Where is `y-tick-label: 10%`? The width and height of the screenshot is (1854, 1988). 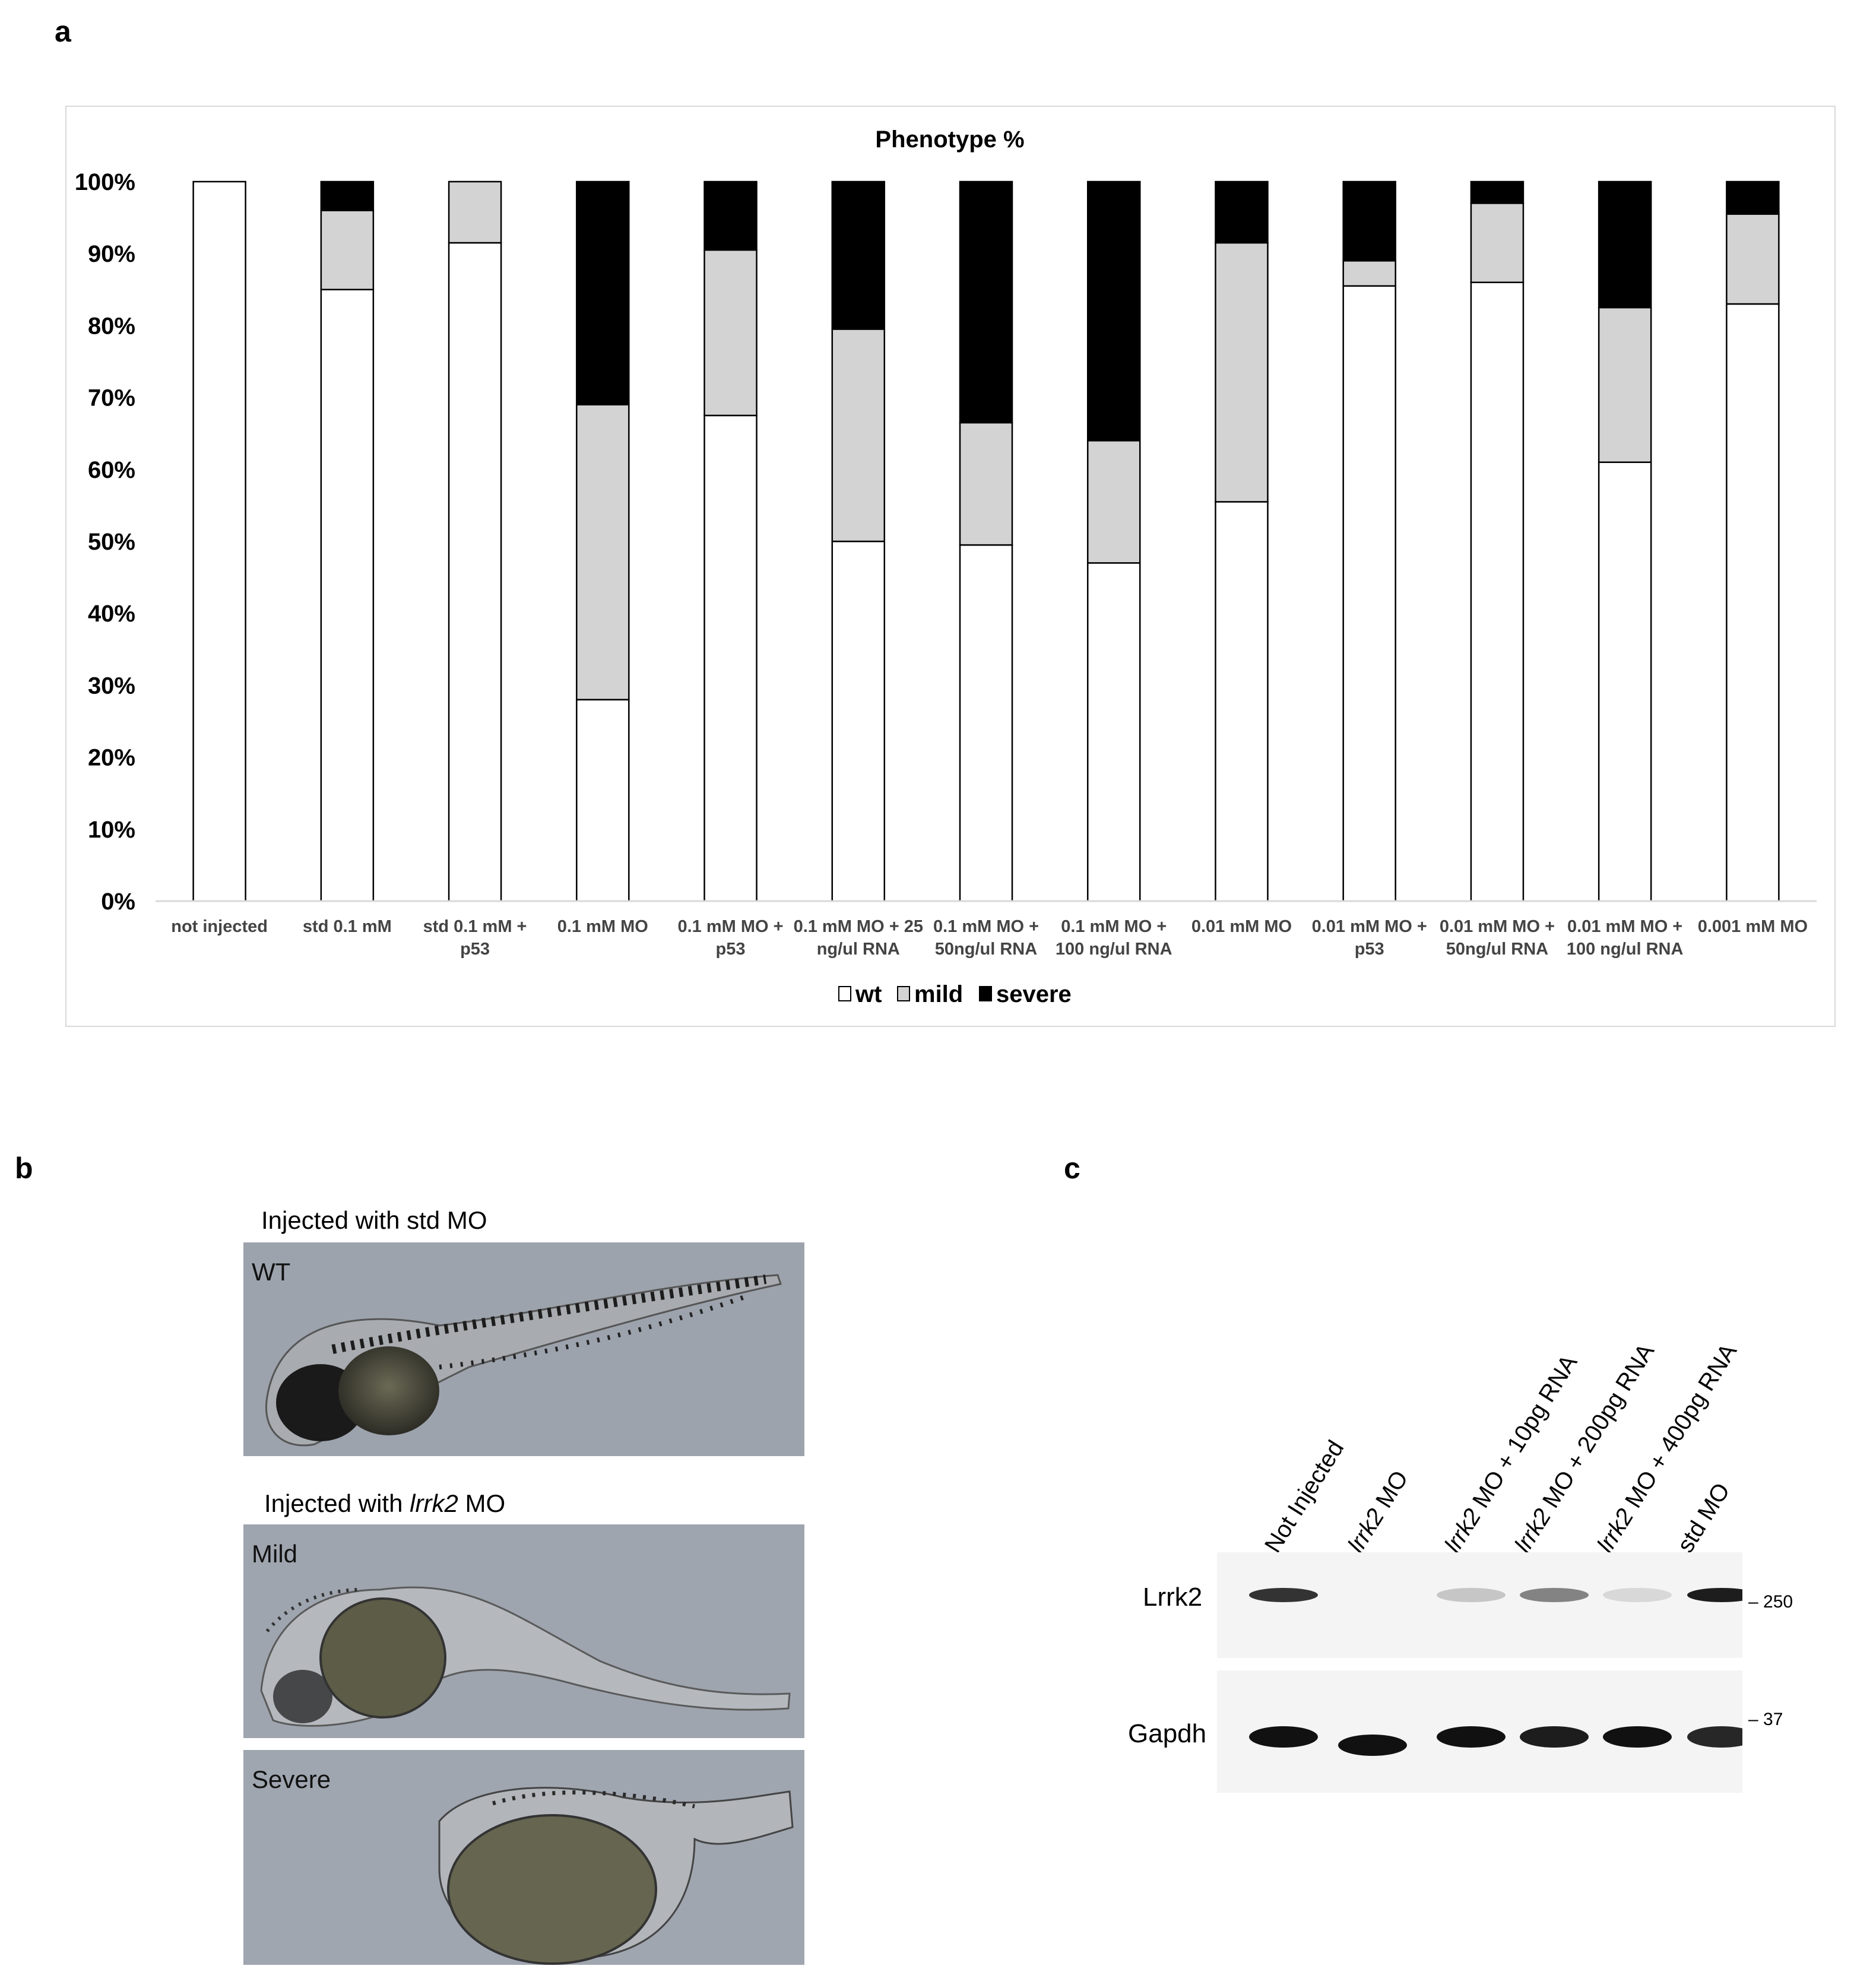 y-tick-label: 10% is located at coordinates (111, 830).